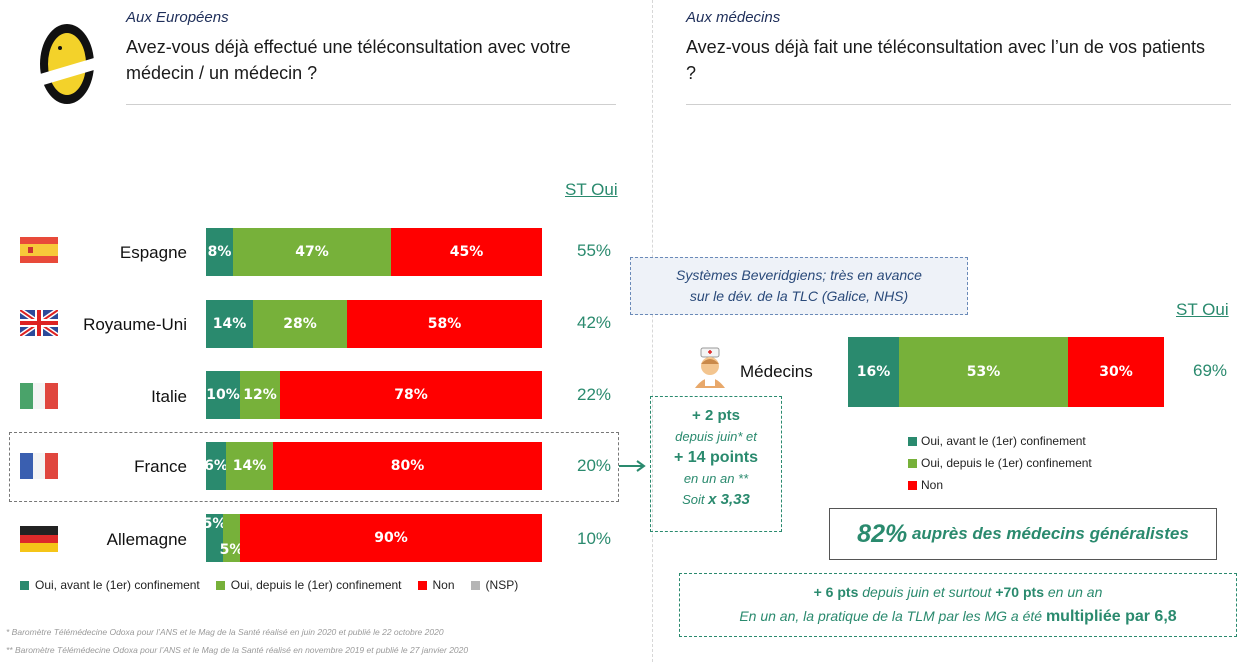 This screenshot has width=1244, height=662. What do you see at coordinates (1202, 309) in the screenshot?
I see `right-st-oui-header: ST Oui` at bounding box center [1202, 309].